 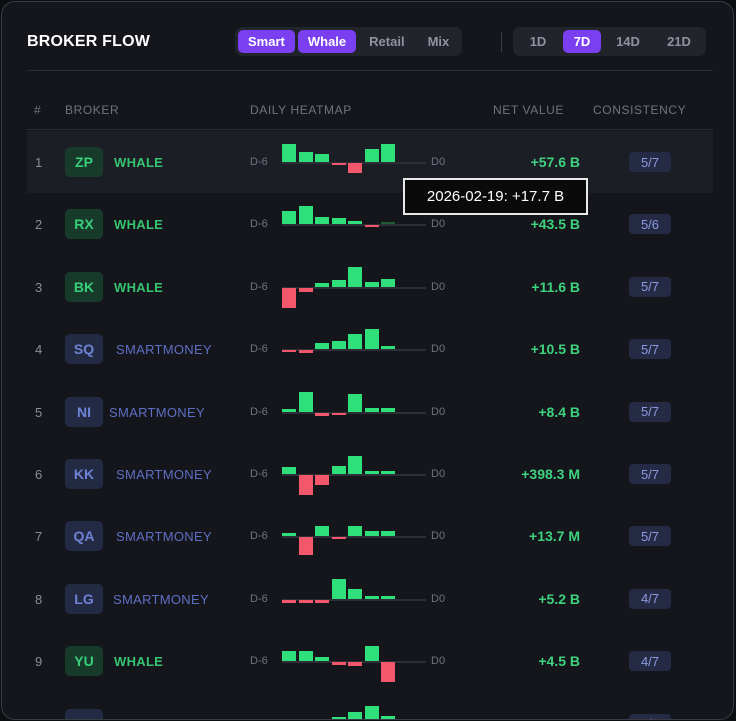 I want to click on table-row: 2 RX WHALE D-6 D0 +43.5 B 5/6, so click(x=370, y=224).